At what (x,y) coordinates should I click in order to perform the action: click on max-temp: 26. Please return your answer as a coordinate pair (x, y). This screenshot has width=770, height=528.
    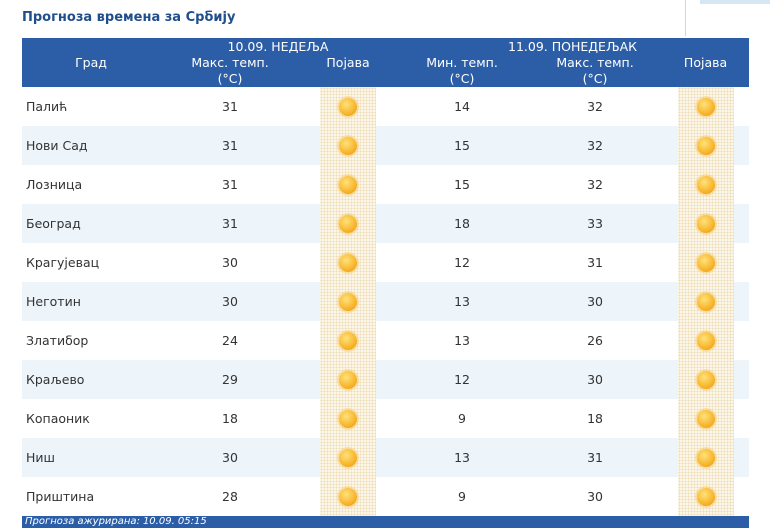
    Looking at the image, I should click on (595, 340).